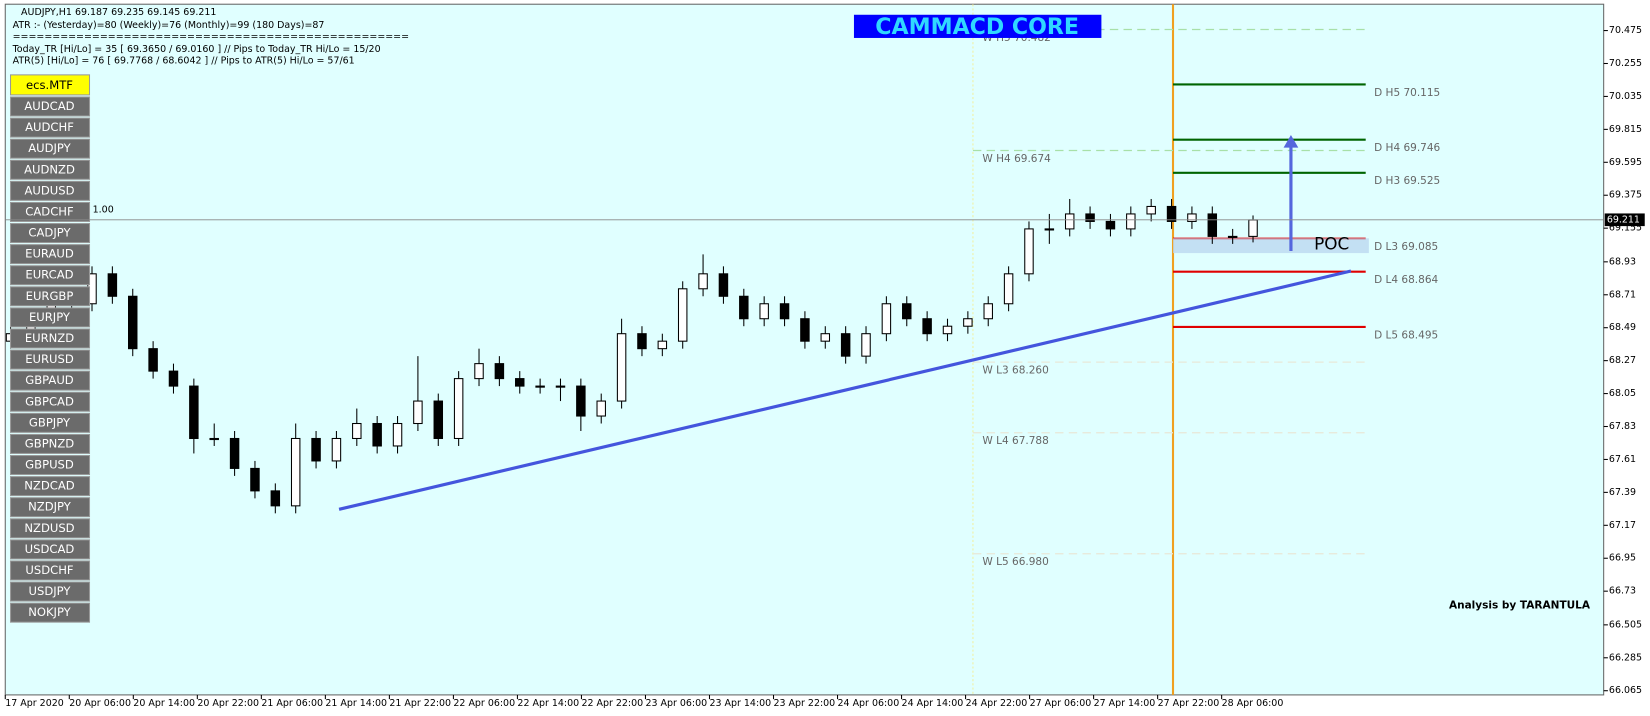 Image resolution: width=1650 pixels, height=716 pixels. What do you see at coordinates (50, 85) in the screenshot?
I see `panel-title-box` at bounding box center [50, 85].